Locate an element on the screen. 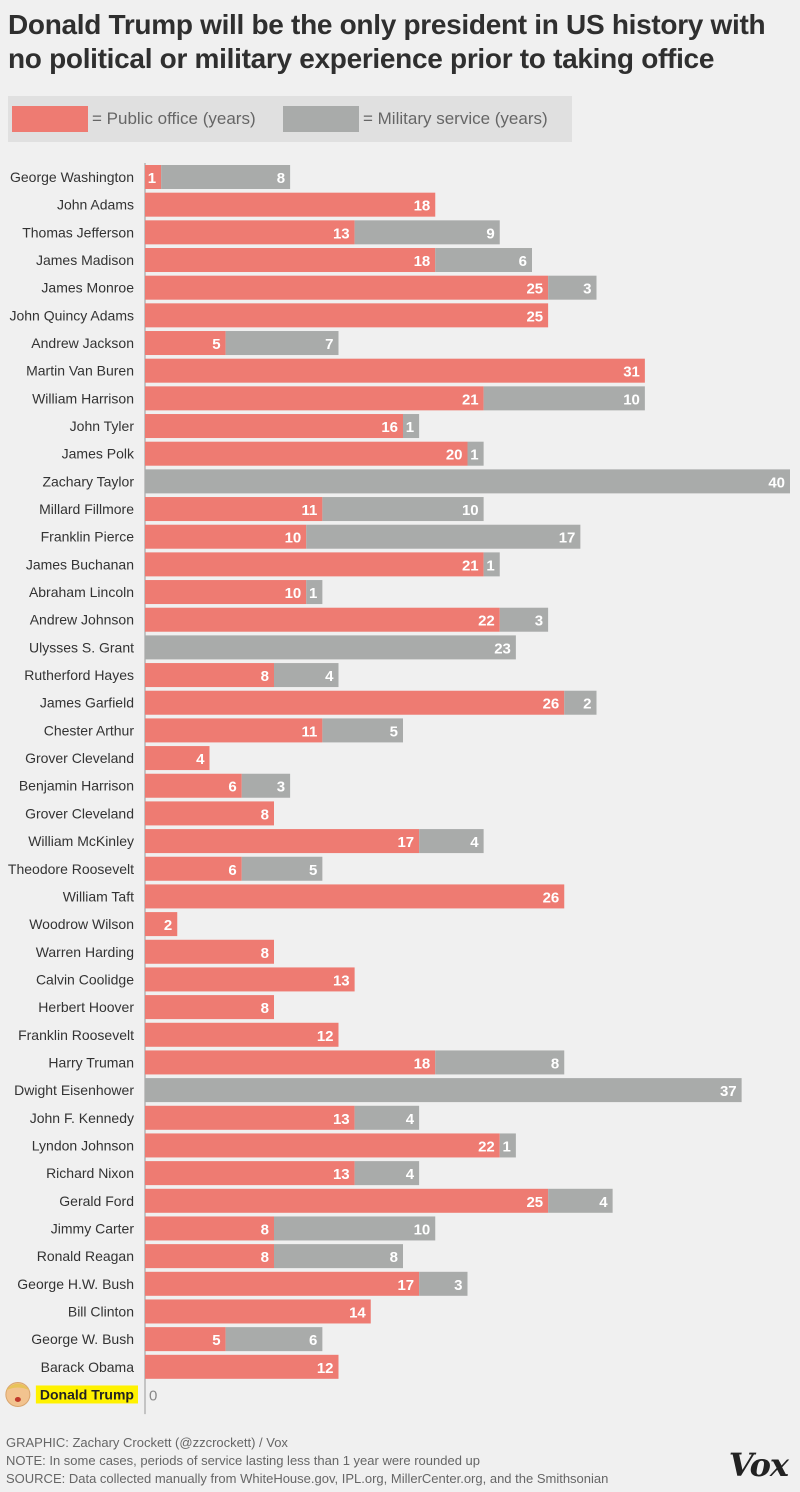  data-label-public-office: 16 is located at coordinates (389, 427).